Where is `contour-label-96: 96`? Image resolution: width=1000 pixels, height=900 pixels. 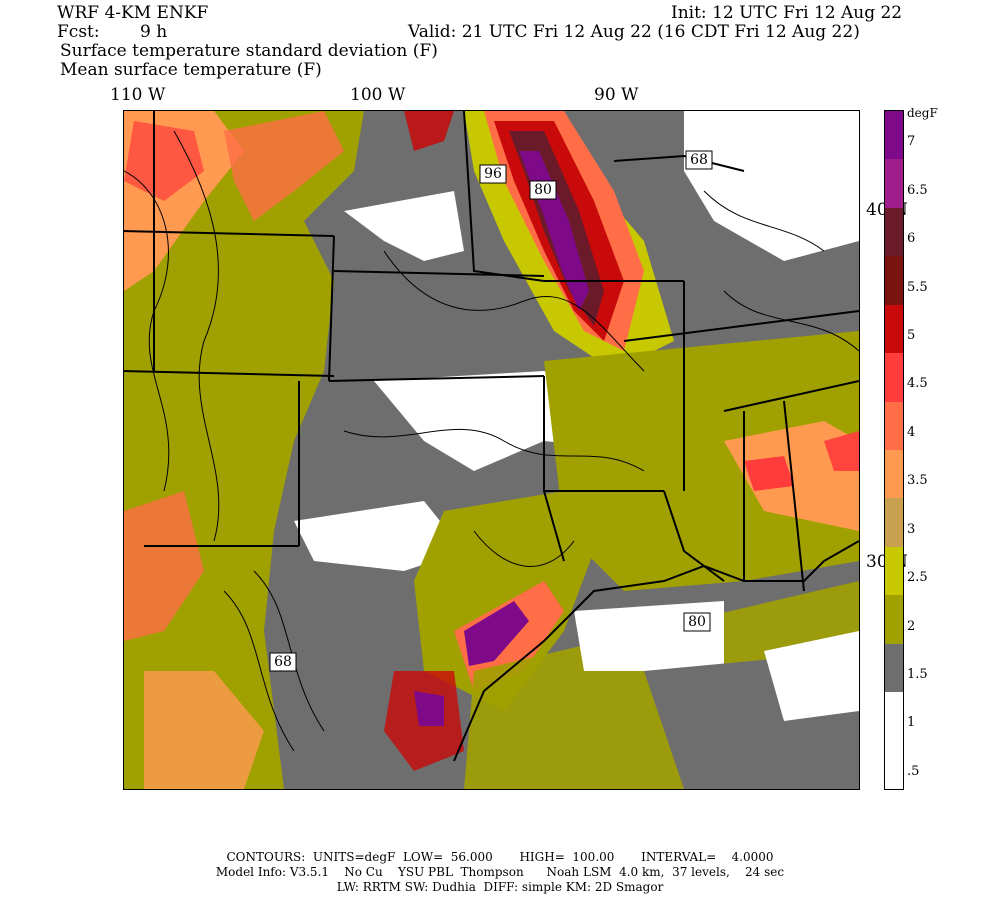 contour-label-96: 96 is located at coordinates (493, 174).